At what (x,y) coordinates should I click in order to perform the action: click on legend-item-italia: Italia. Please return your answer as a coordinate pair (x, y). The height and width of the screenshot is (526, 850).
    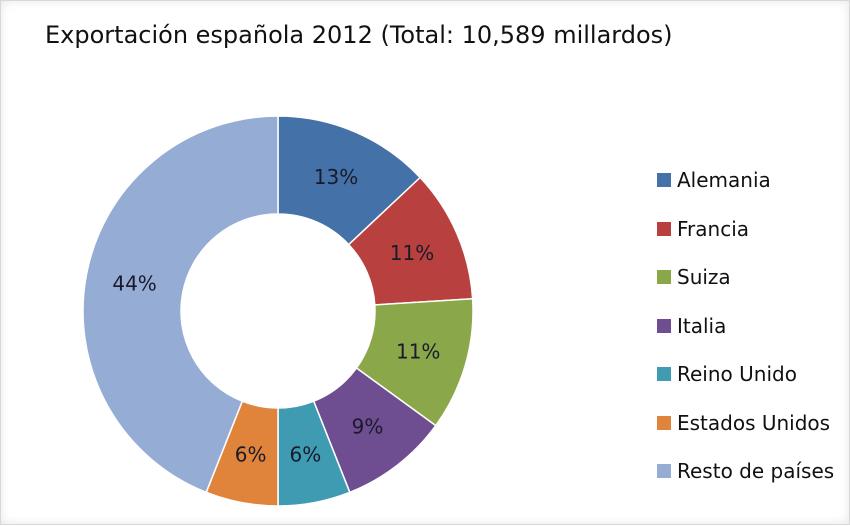
    Looking at the image, I should click on (745, 326).